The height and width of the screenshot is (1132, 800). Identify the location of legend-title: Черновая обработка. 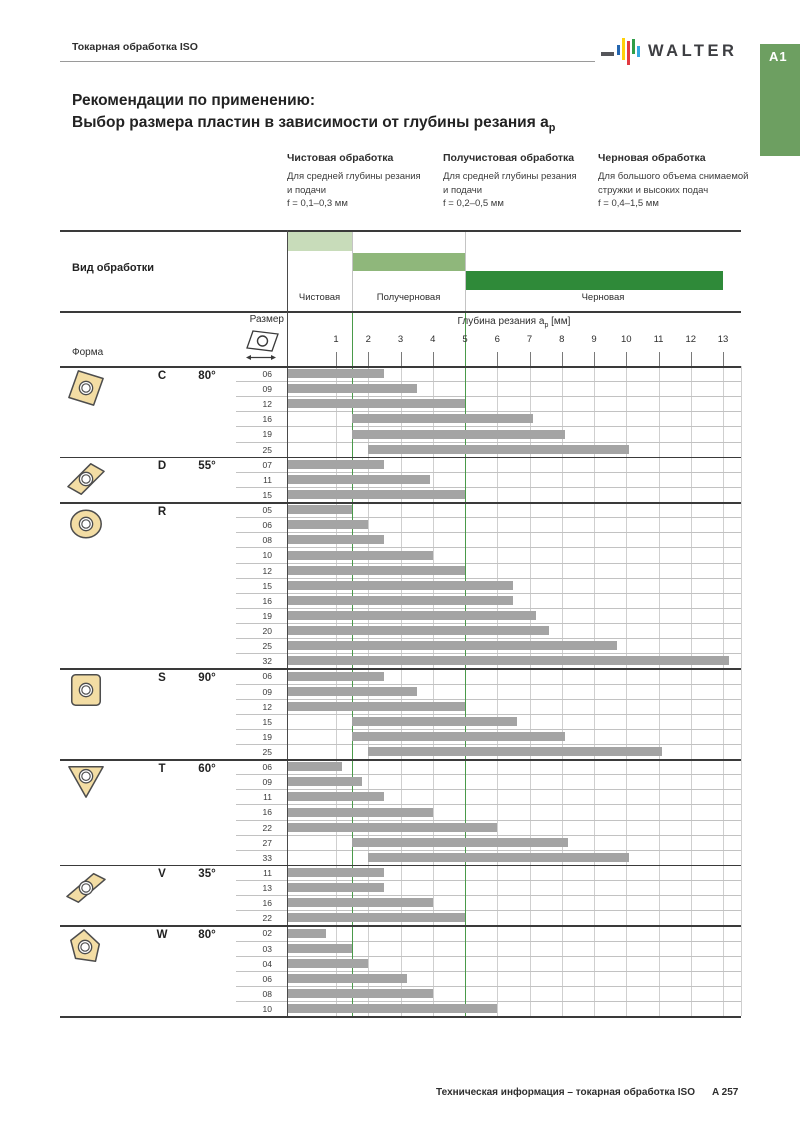
(652, 158).